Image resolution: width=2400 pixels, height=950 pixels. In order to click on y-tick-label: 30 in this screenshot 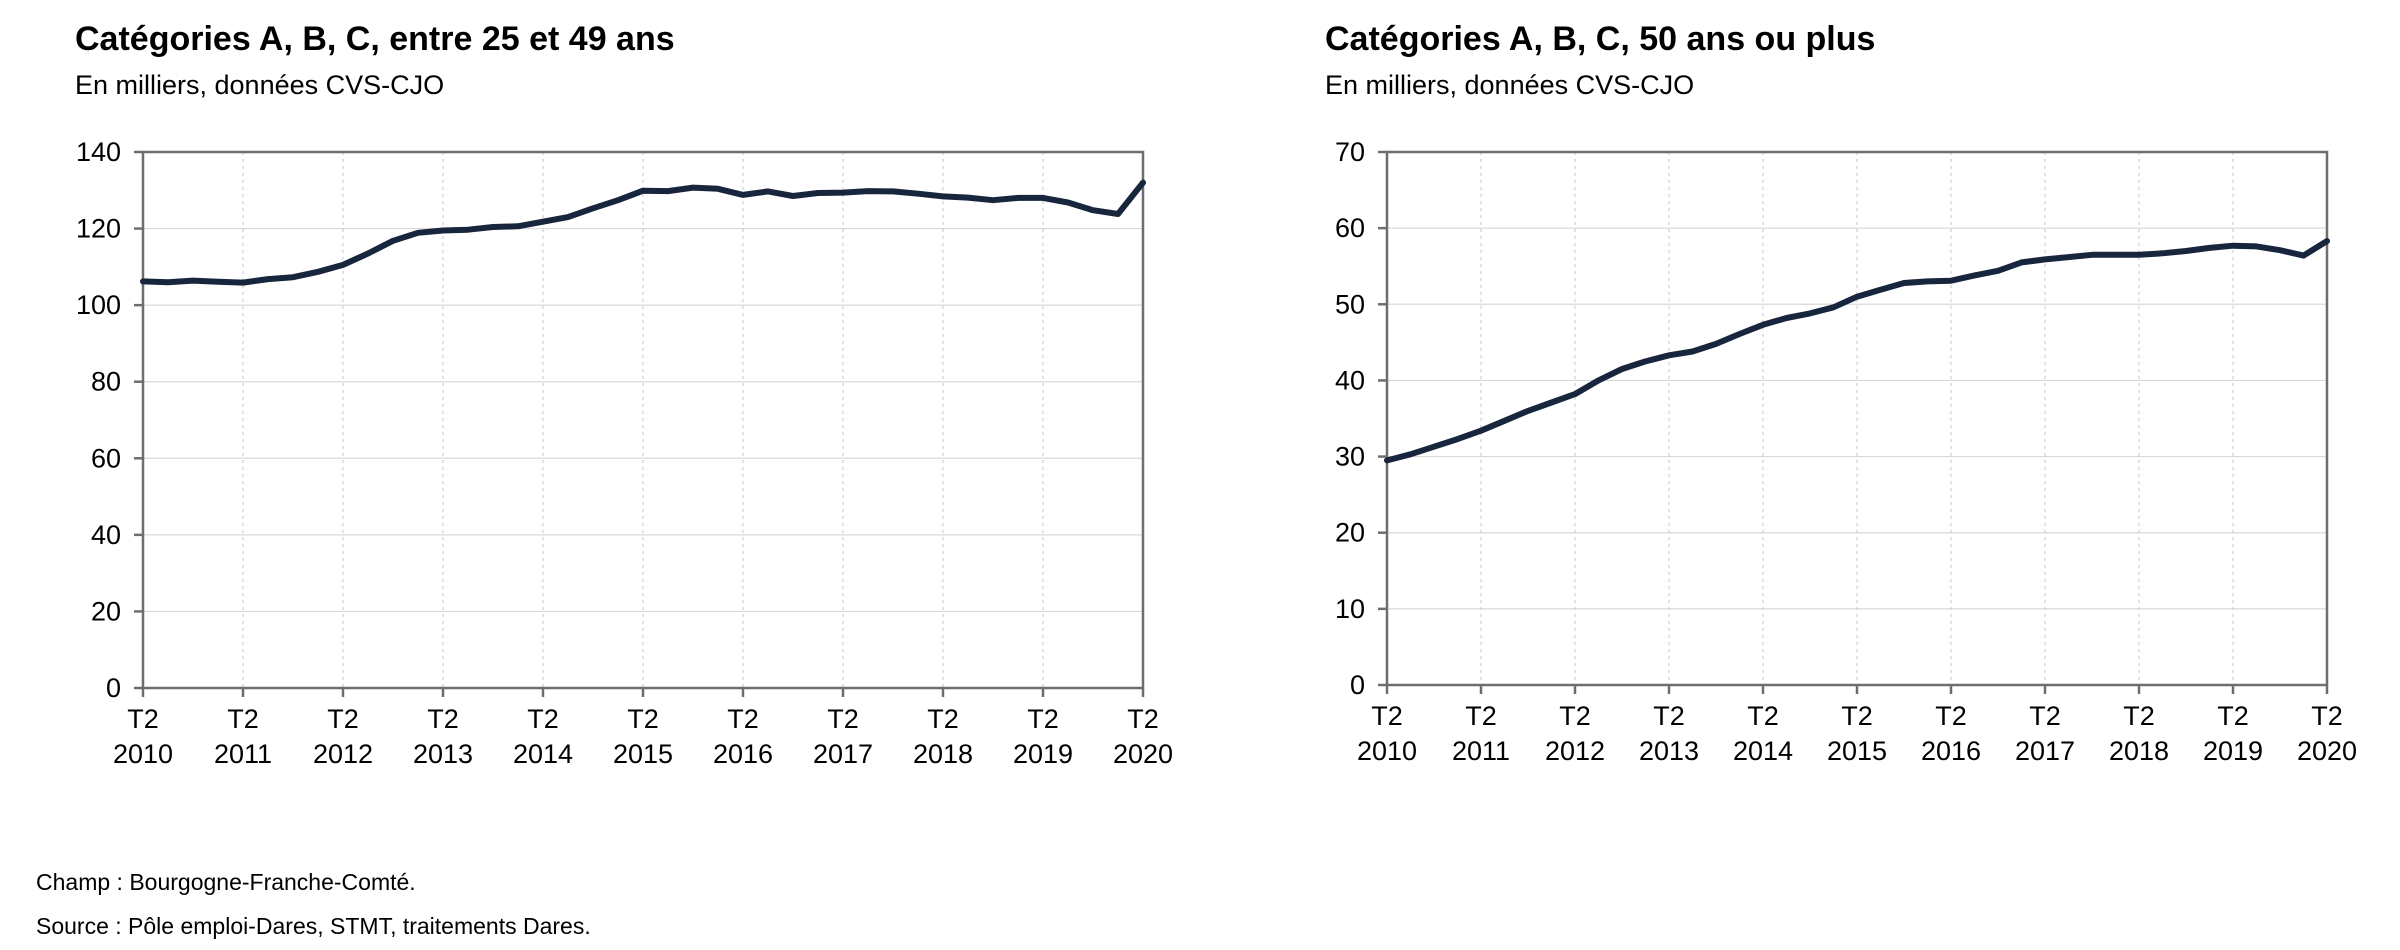, I will do `click(1350, 457)`.